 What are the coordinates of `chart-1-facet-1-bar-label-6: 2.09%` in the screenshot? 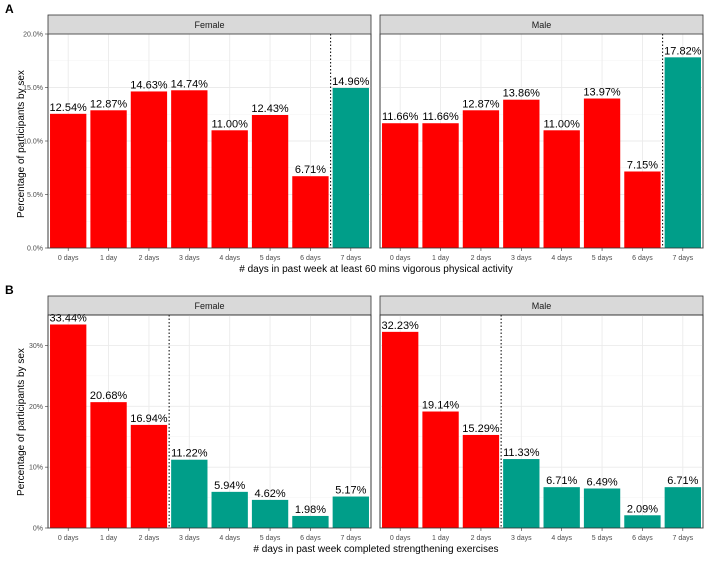 It's located at (642, 509).